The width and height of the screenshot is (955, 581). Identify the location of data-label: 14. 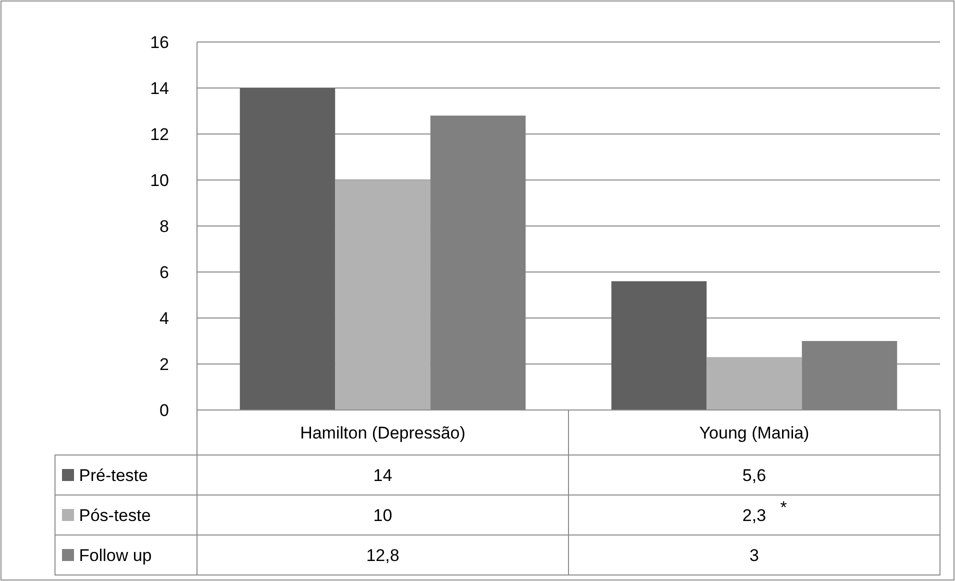
(382, 475).